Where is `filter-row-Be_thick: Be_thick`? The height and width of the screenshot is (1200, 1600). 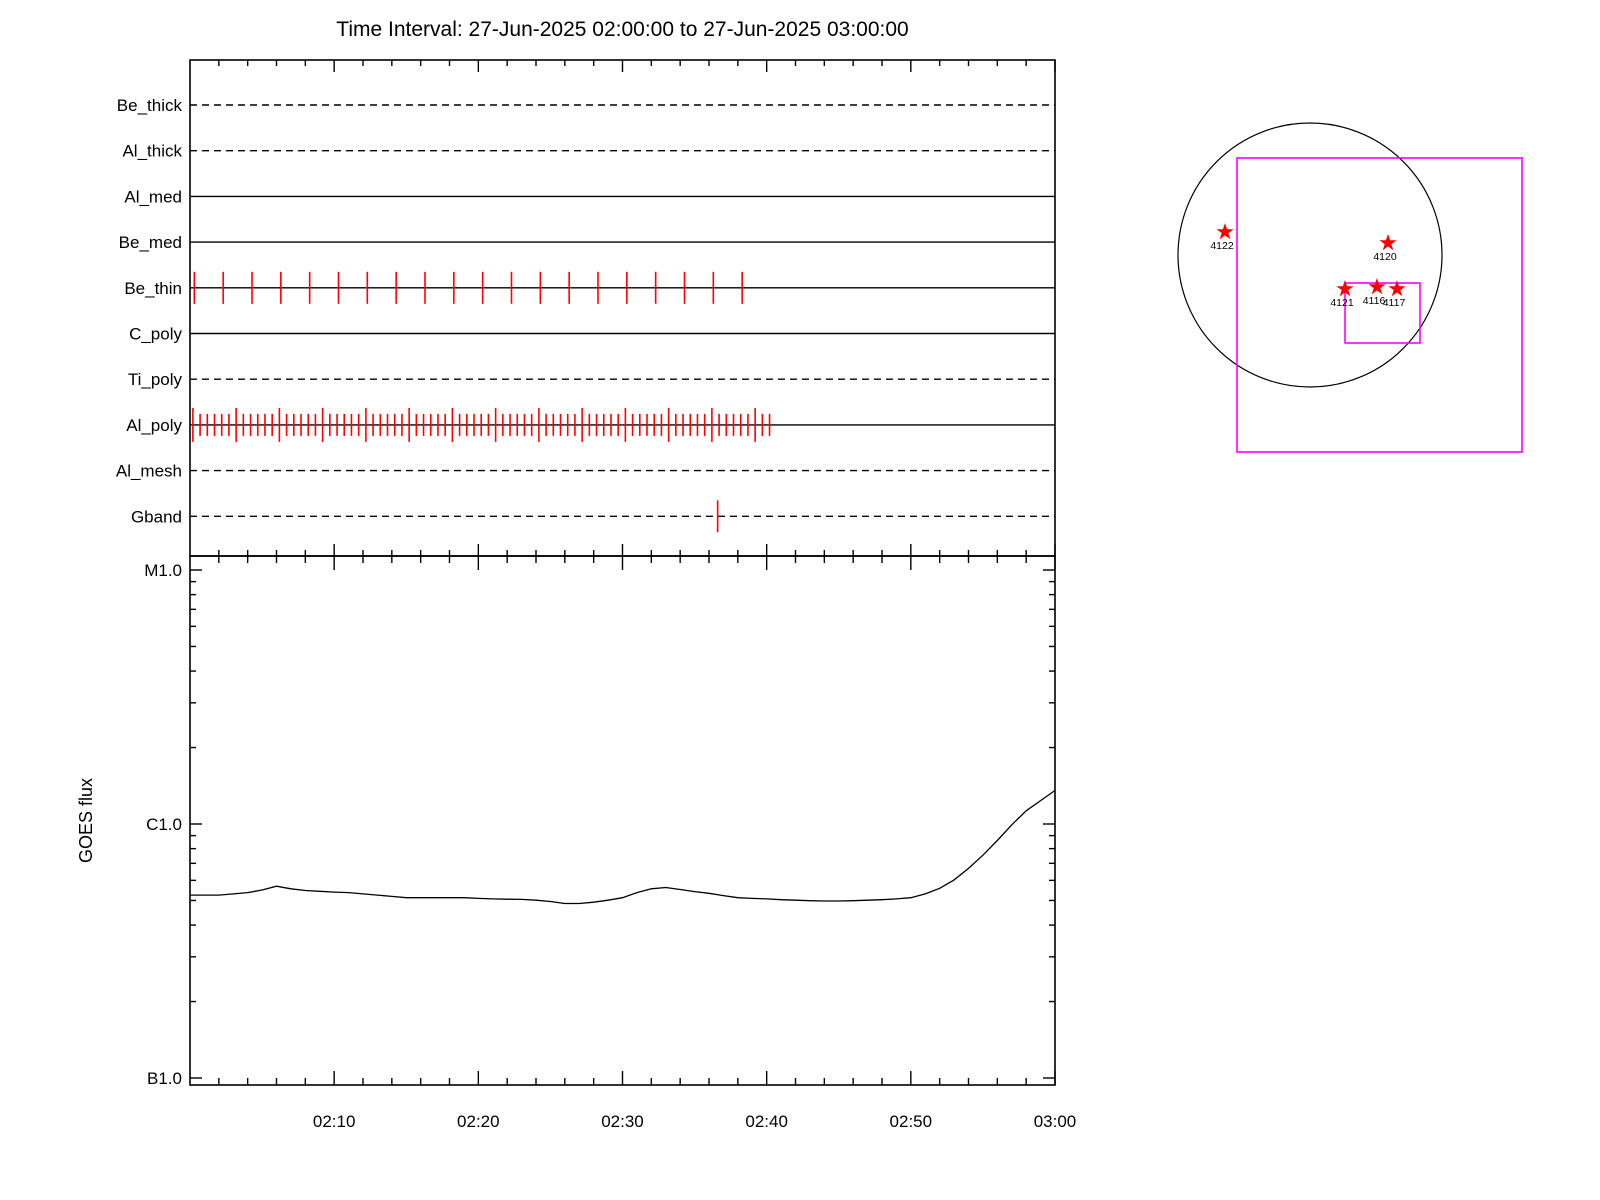 filter-row-Be_thick: Be_thick is located at coordinates (586, 105).